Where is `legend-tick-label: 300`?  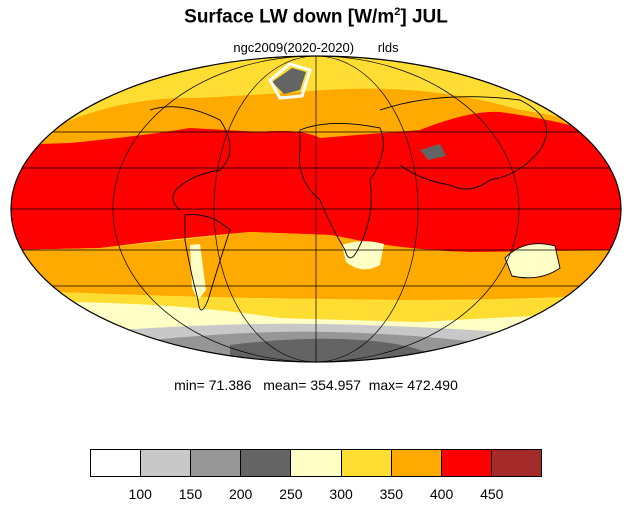
legend-tick-label: 300 is located at coordinates (341, 494).